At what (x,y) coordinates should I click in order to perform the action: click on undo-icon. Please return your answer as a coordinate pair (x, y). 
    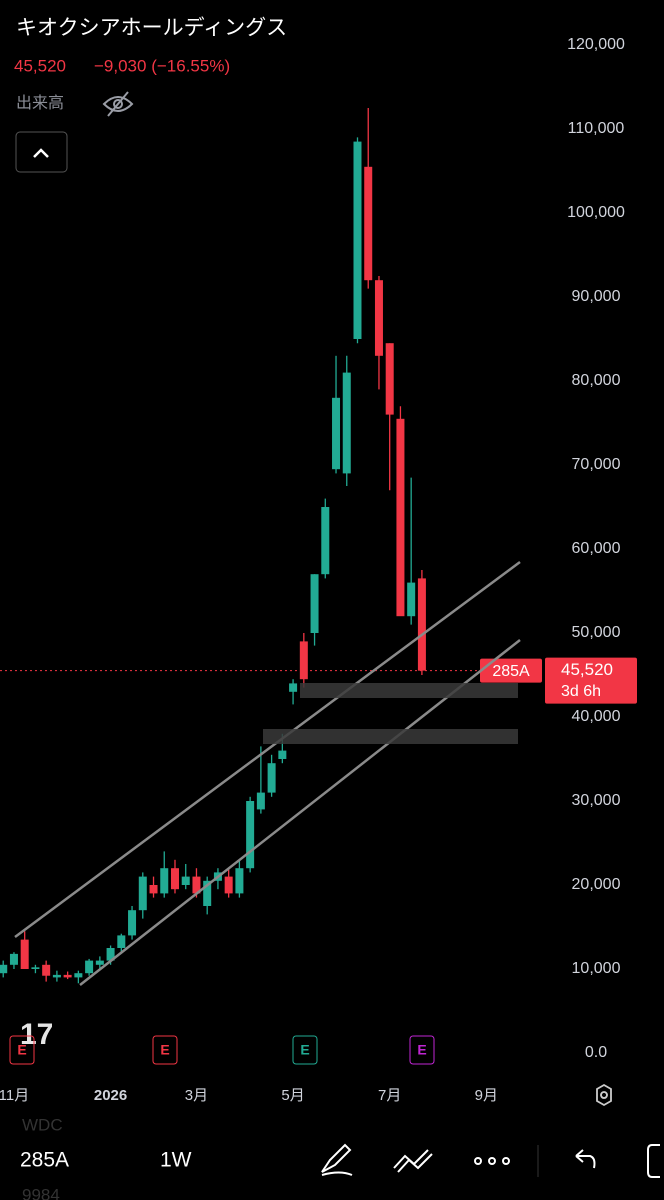
    Looking at the image, I should click on (585, 1159).